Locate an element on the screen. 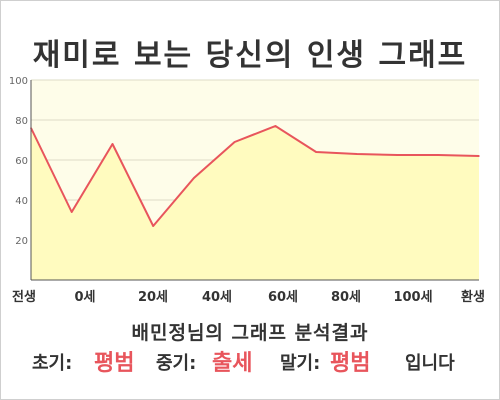 Image resolution: width=500 pixels, height=400 pixels. early-value: 평범 is located at coordinates (114, 363).